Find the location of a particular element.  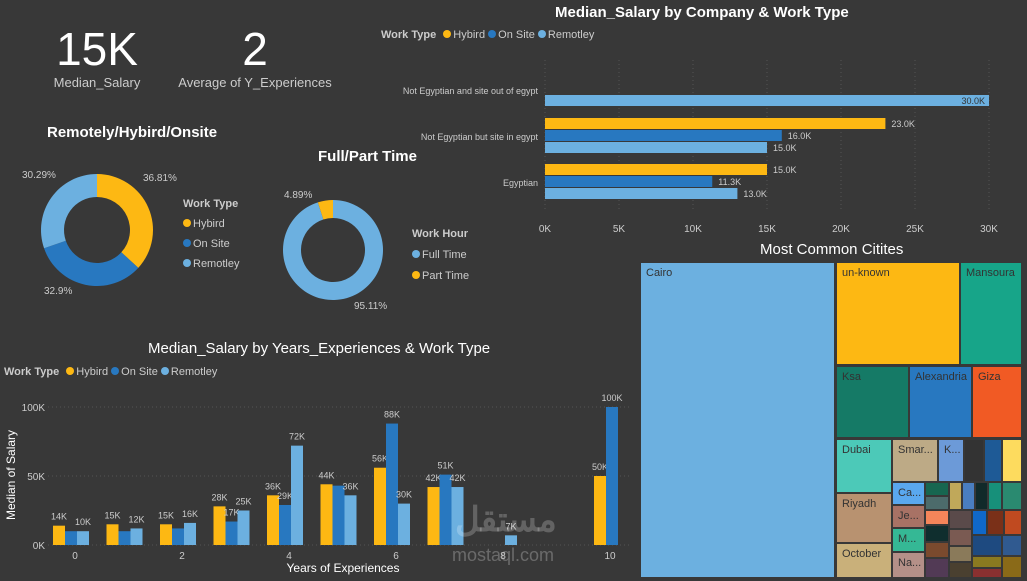

treemap-cell-ksa: Ksa is located at coordinates (872, 402).